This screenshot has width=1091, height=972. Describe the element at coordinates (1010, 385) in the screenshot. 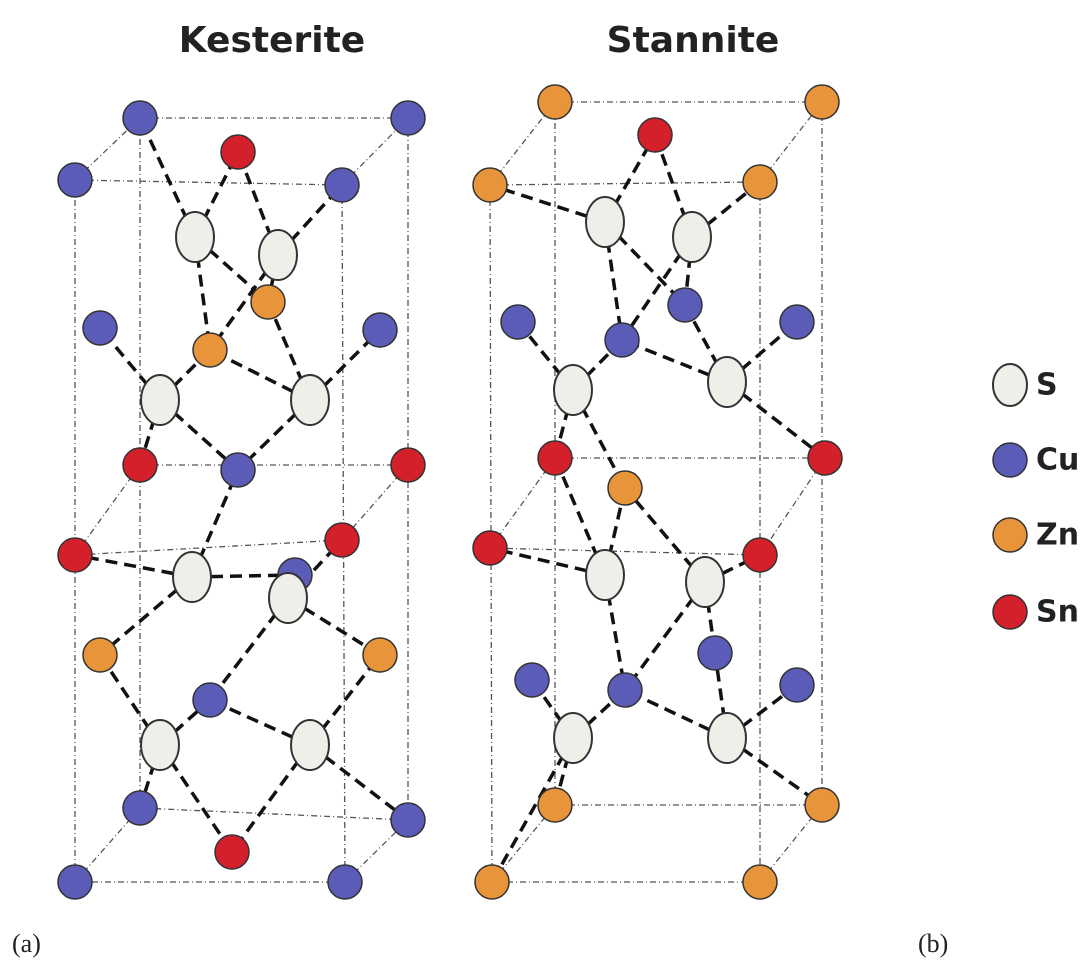

I see `legend-s-symbol` at that location.